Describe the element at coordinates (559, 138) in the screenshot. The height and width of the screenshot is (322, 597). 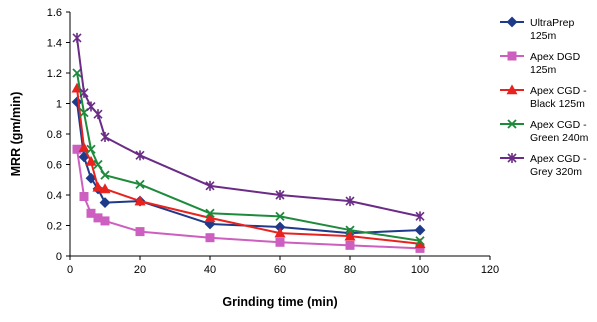
I see `legend-label: Green 240m` at that location.